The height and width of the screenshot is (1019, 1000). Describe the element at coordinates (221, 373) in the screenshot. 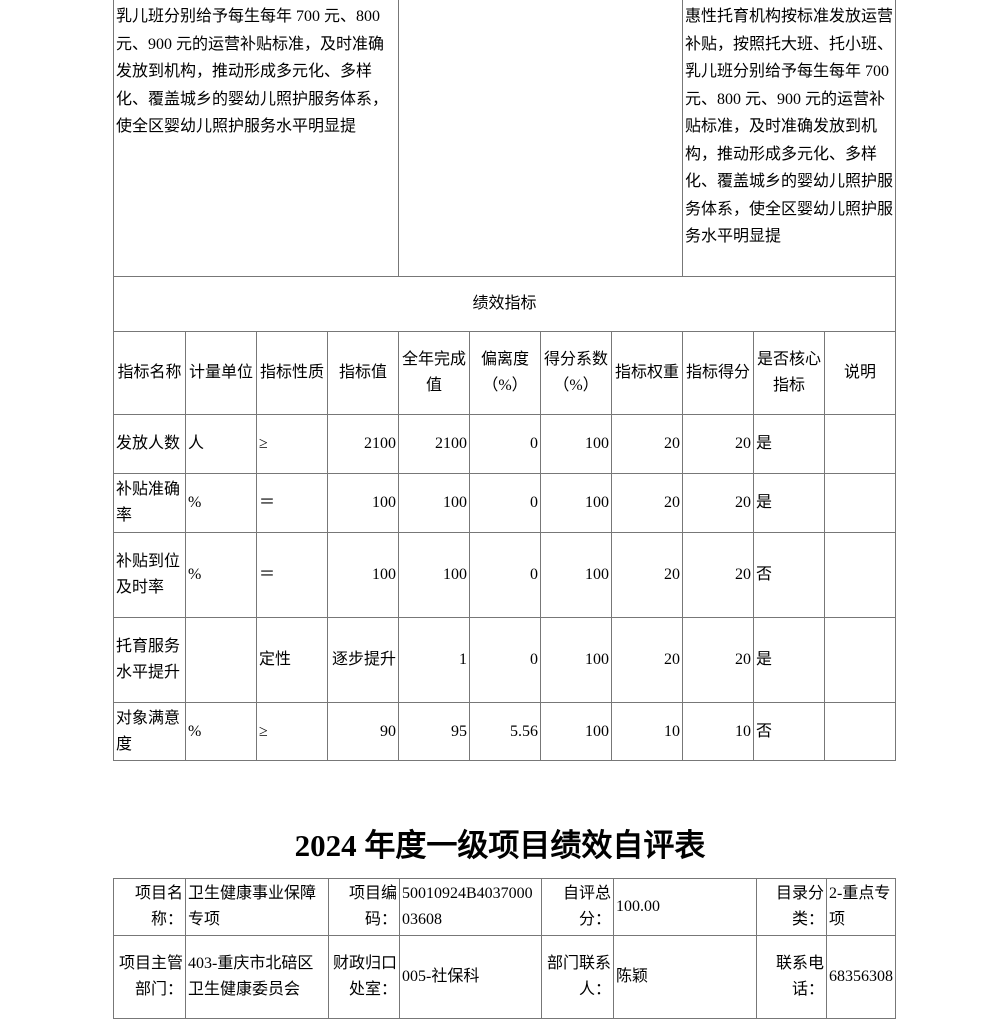

I see `column-header: 计量单位` at that location.